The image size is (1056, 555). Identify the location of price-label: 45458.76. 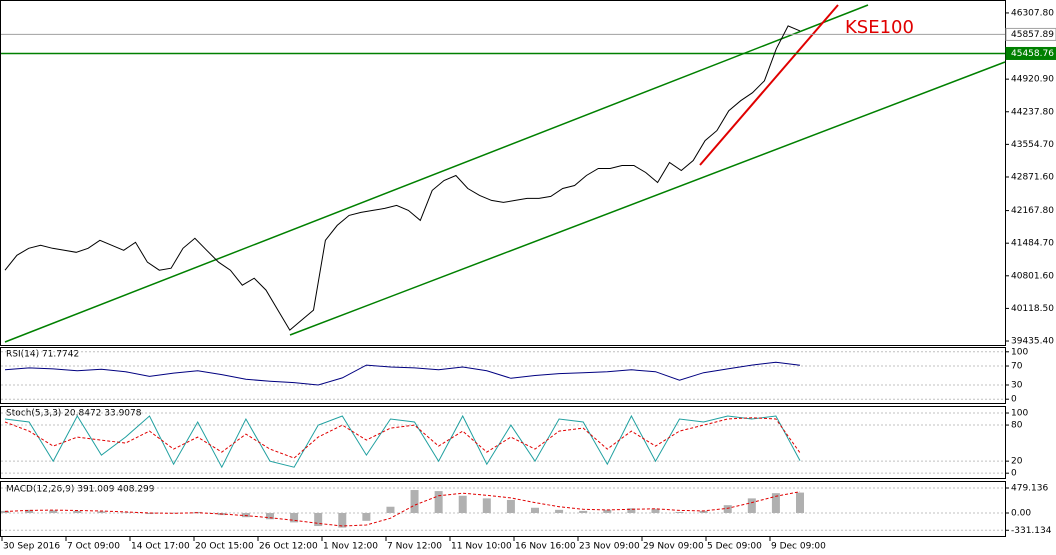
(1032, 54).